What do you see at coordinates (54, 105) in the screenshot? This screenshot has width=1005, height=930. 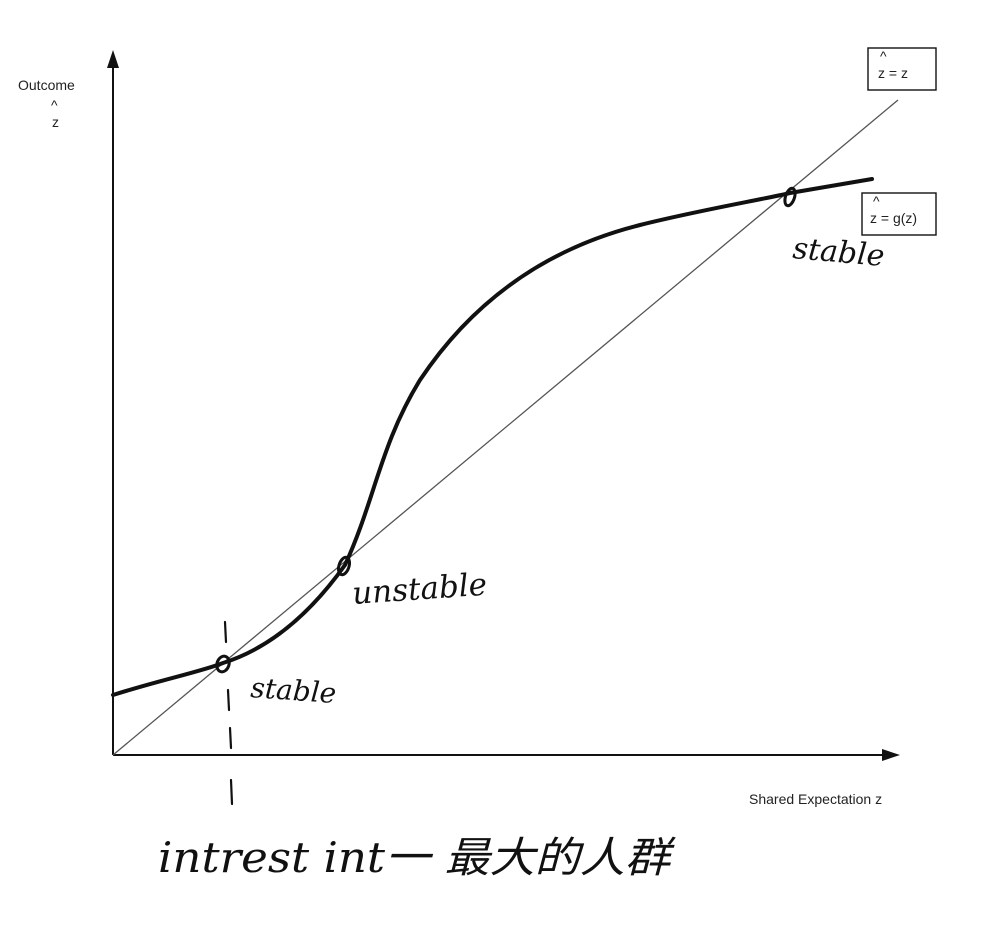 I see `y-axis-hat: ^` at bounding box center [54, 105].